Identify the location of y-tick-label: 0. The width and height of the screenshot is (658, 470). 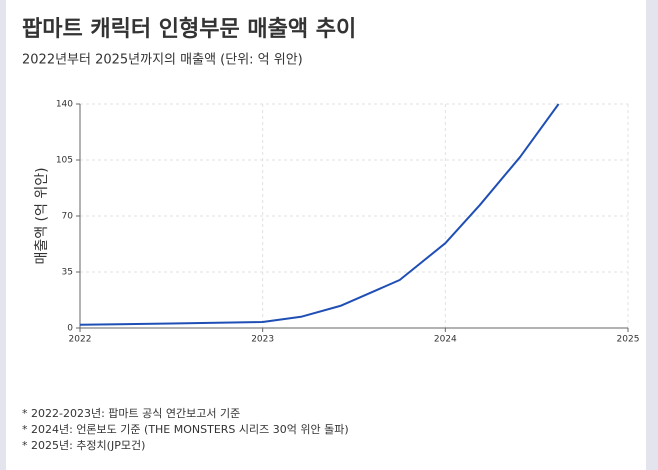
(70, 329).